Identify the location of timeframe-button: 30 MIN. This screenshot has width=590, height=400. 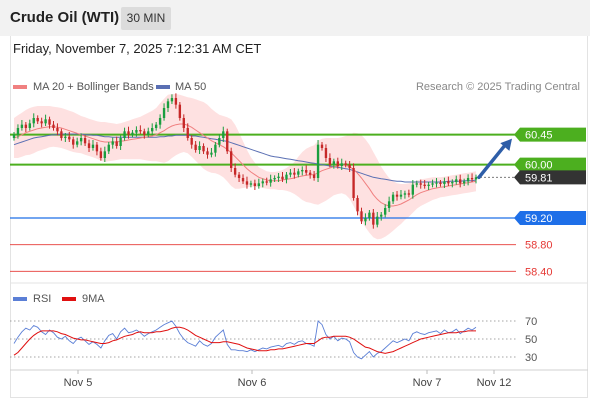
(146, 18).